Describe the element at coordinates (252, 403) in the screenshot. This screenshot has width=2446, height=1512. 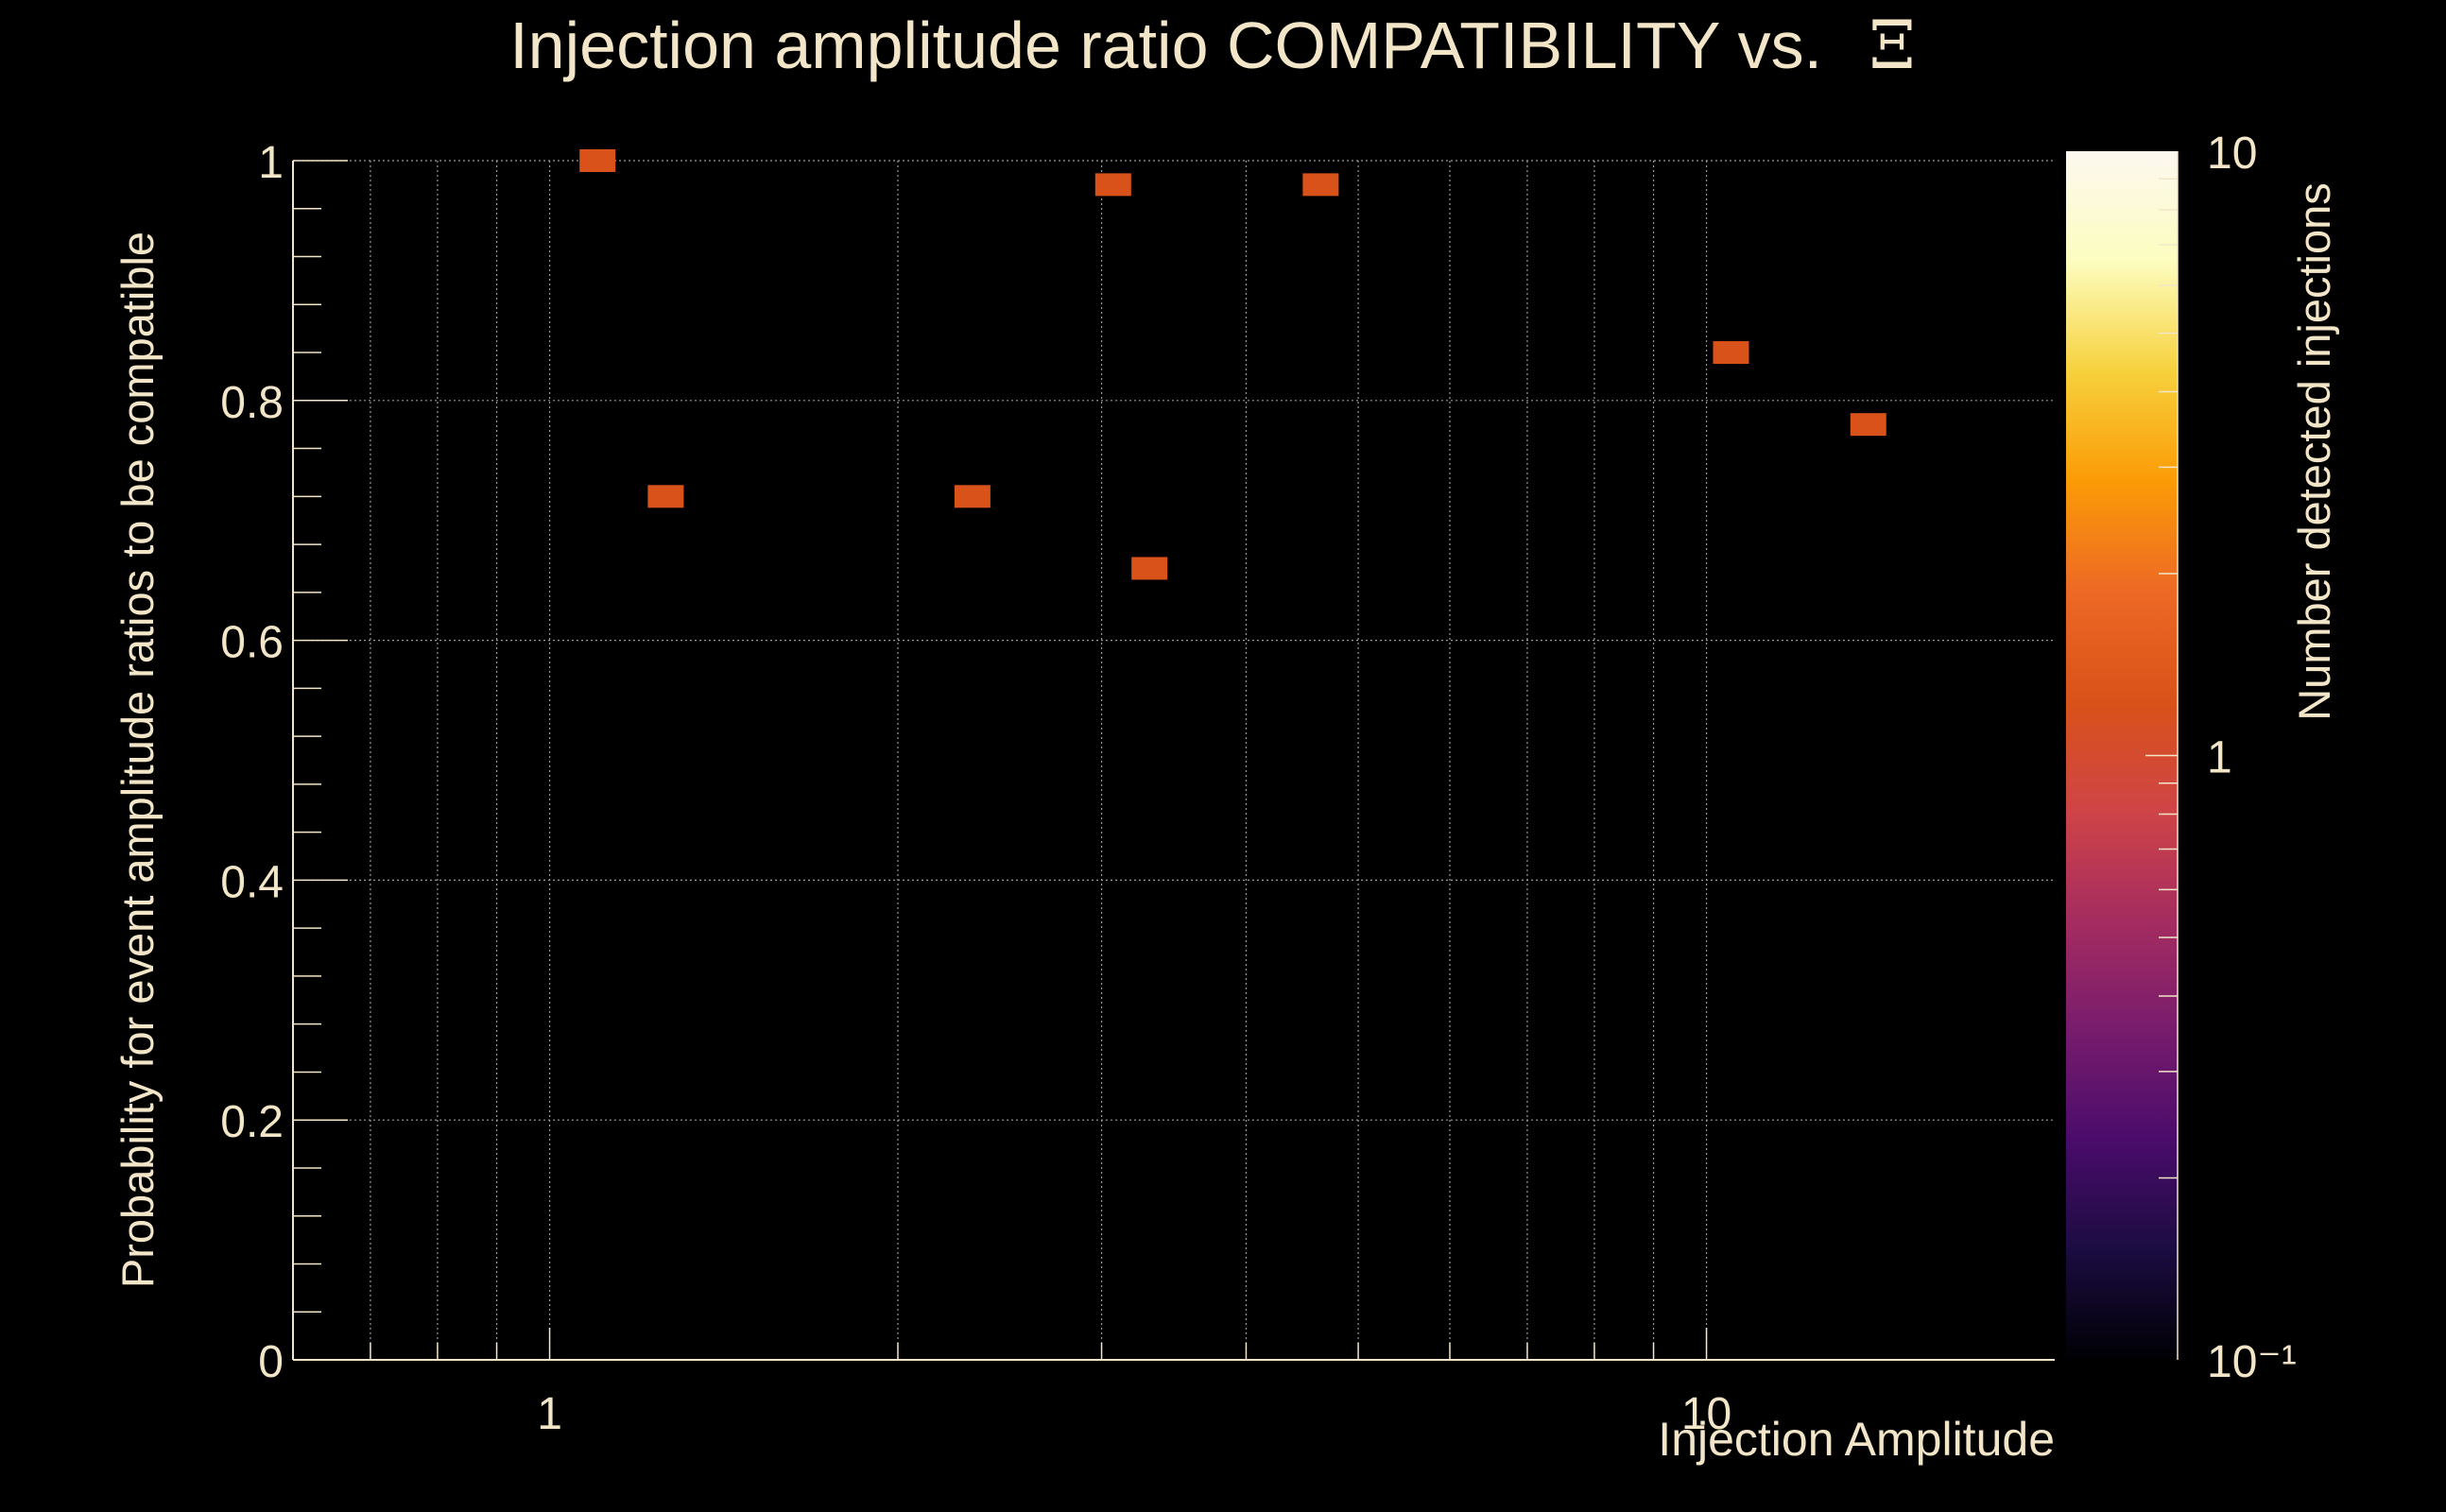
I see `y-tick-label: 0.8` at that location.